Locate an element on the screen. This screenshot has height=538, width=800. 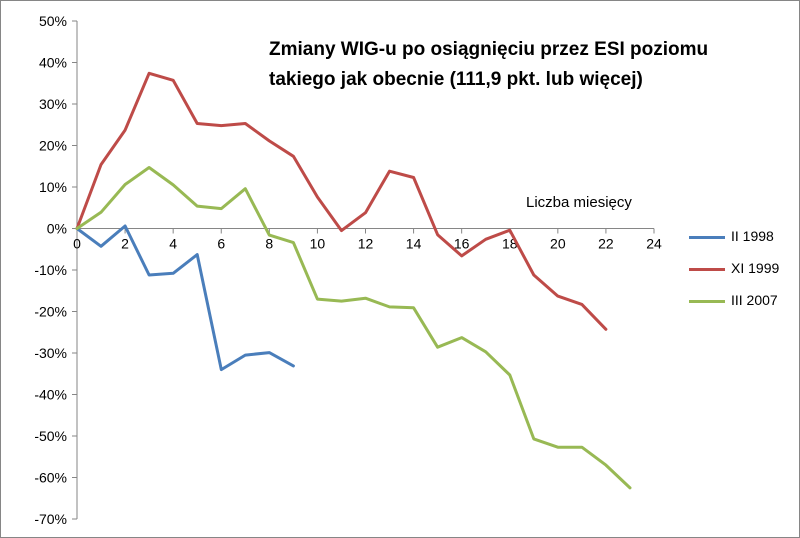
y-tick-label: 20% is located at coordinates (53, 146).